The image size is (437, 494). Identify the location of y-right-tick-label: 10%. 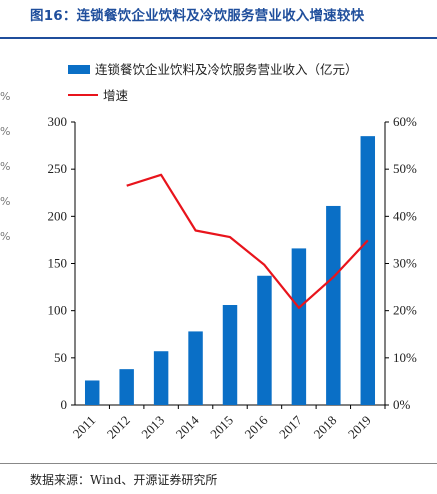
(405, 357).